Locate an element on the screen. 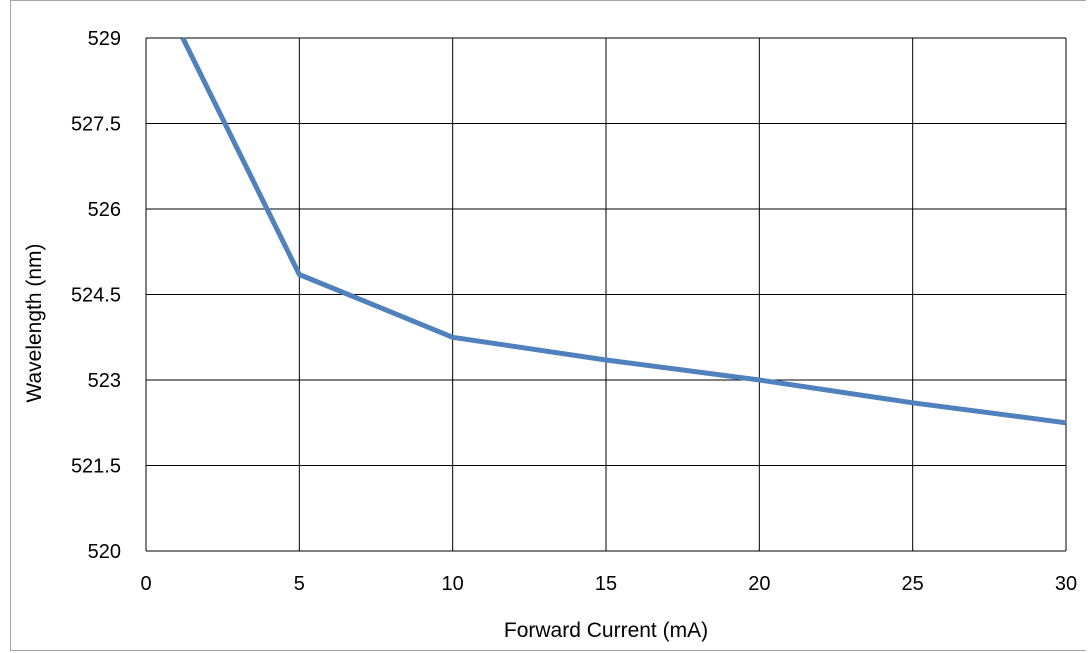 The width and height of the screenshot is (1088, 653). y-tick-label: 526 is located at coordinates (104, 210).